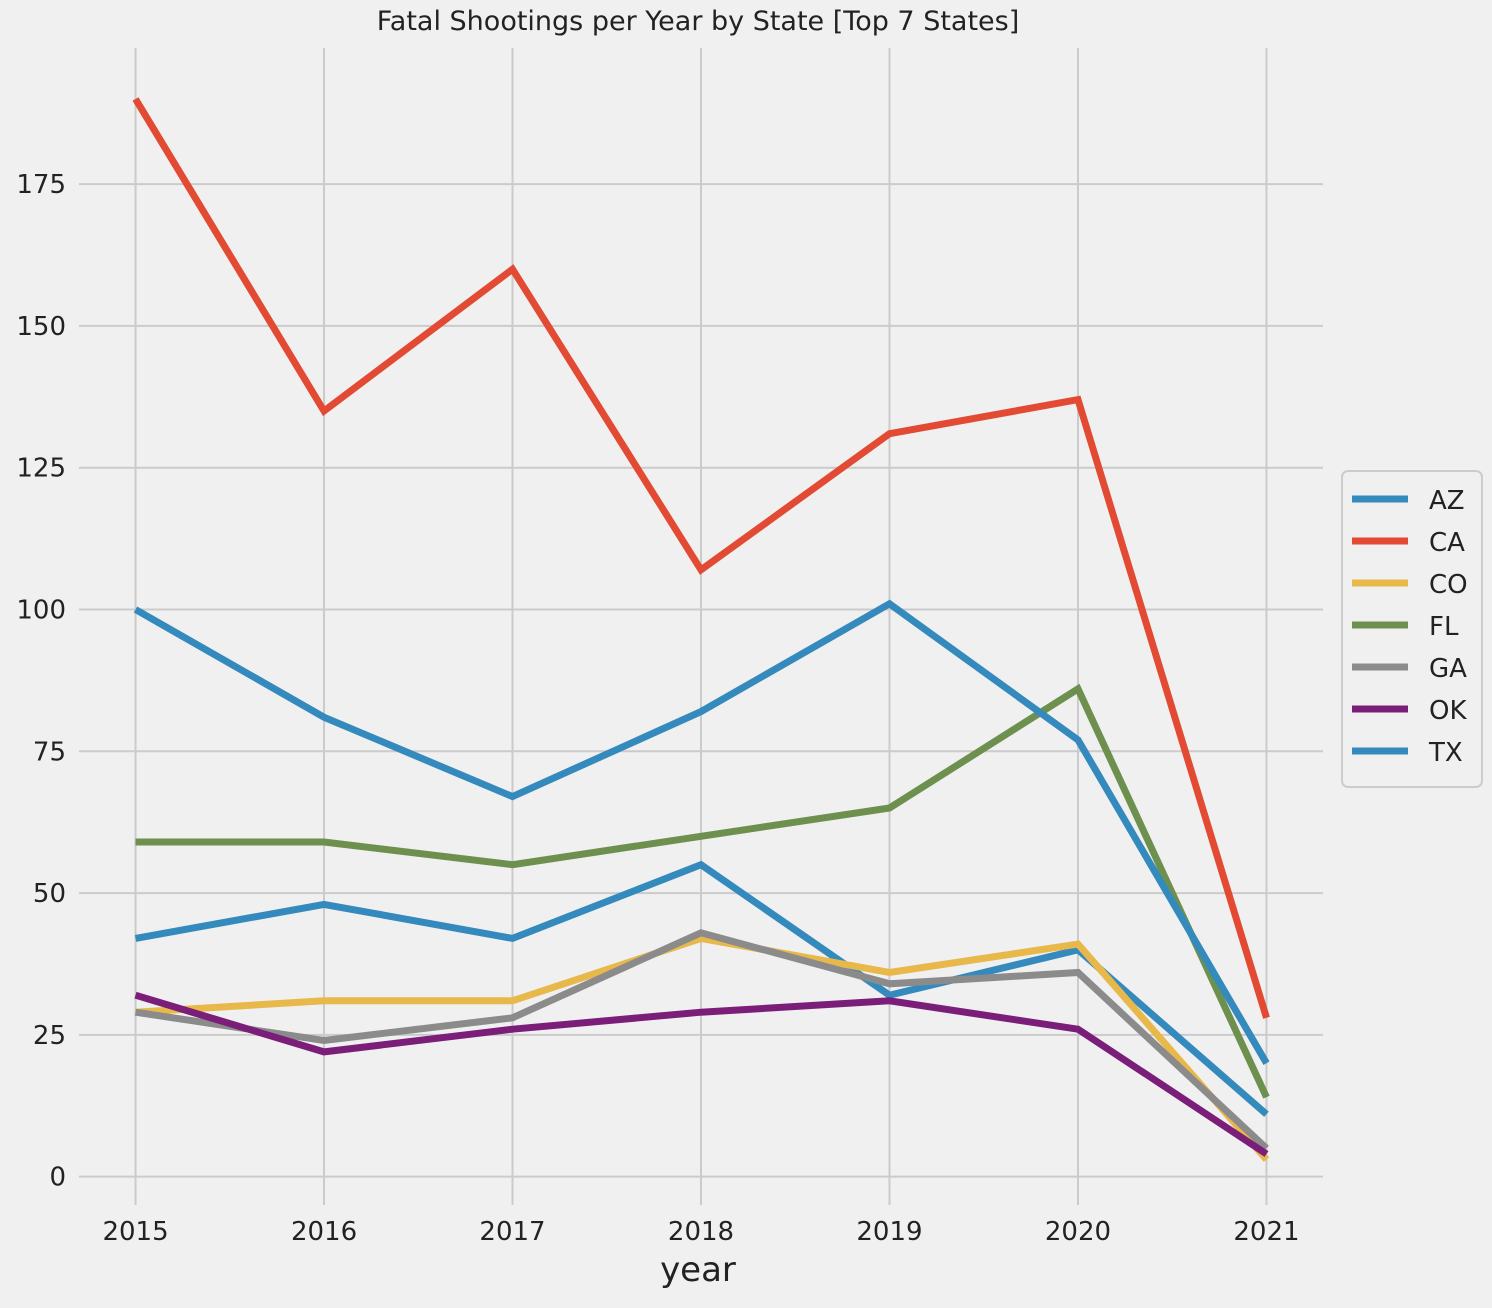  I want to click on legend-label-fl: FL, so click(1444, 627).